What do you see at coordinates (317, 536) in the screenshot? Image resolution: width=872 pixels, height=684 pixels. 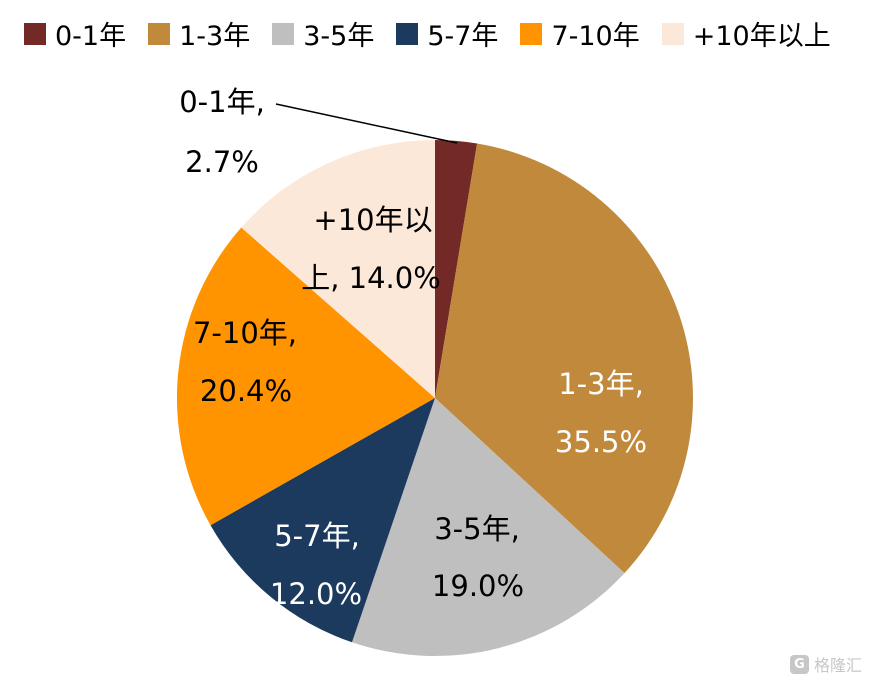 I see `label-5-7y-line1: 5-7年,` at bounding box center [317, 536].